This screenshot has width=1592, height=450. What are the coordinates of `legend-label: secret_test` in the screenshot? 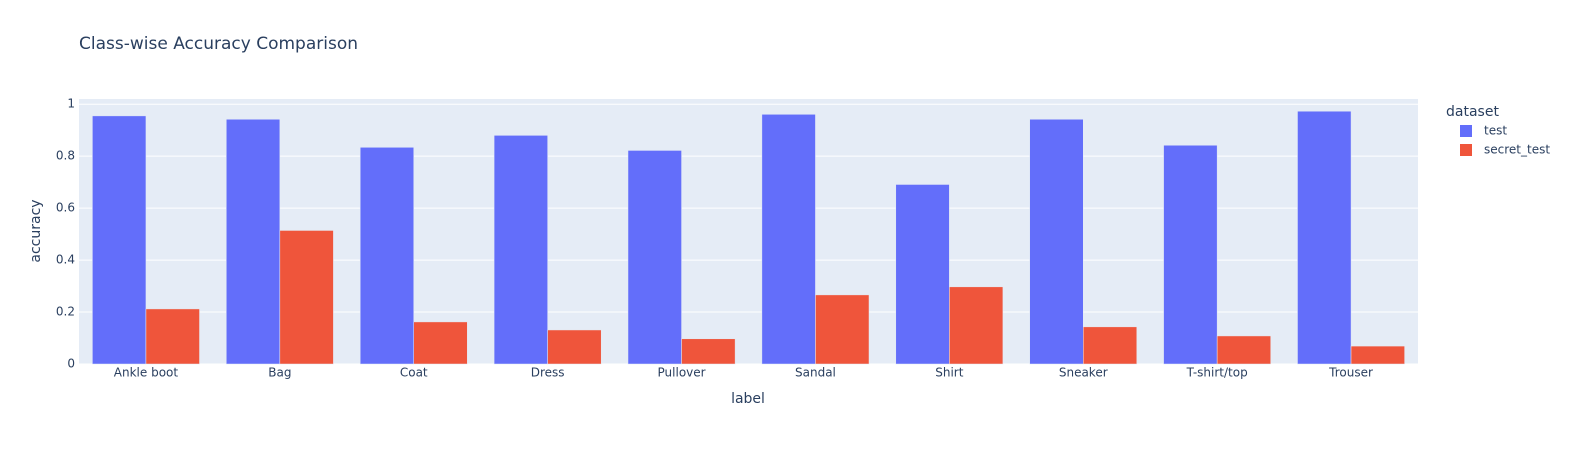 It's located at (1517, 150).